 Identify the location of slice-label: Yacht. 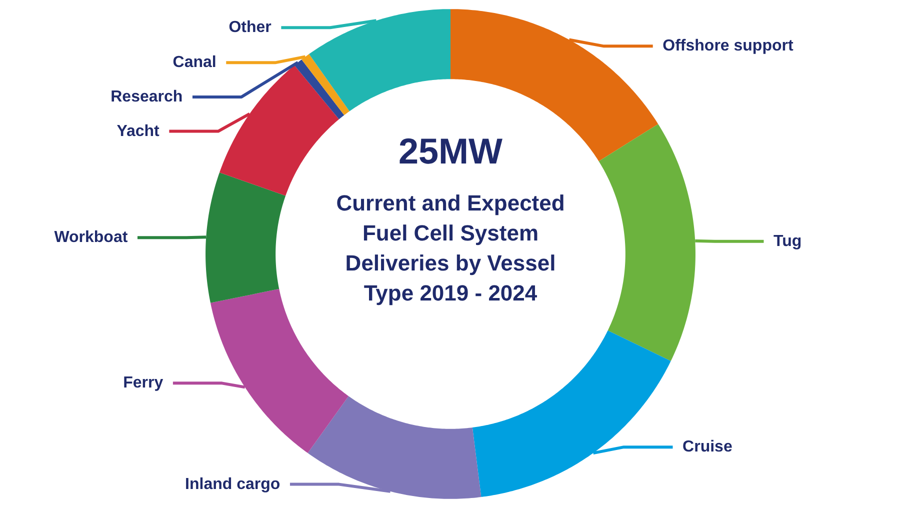
(138, 131).